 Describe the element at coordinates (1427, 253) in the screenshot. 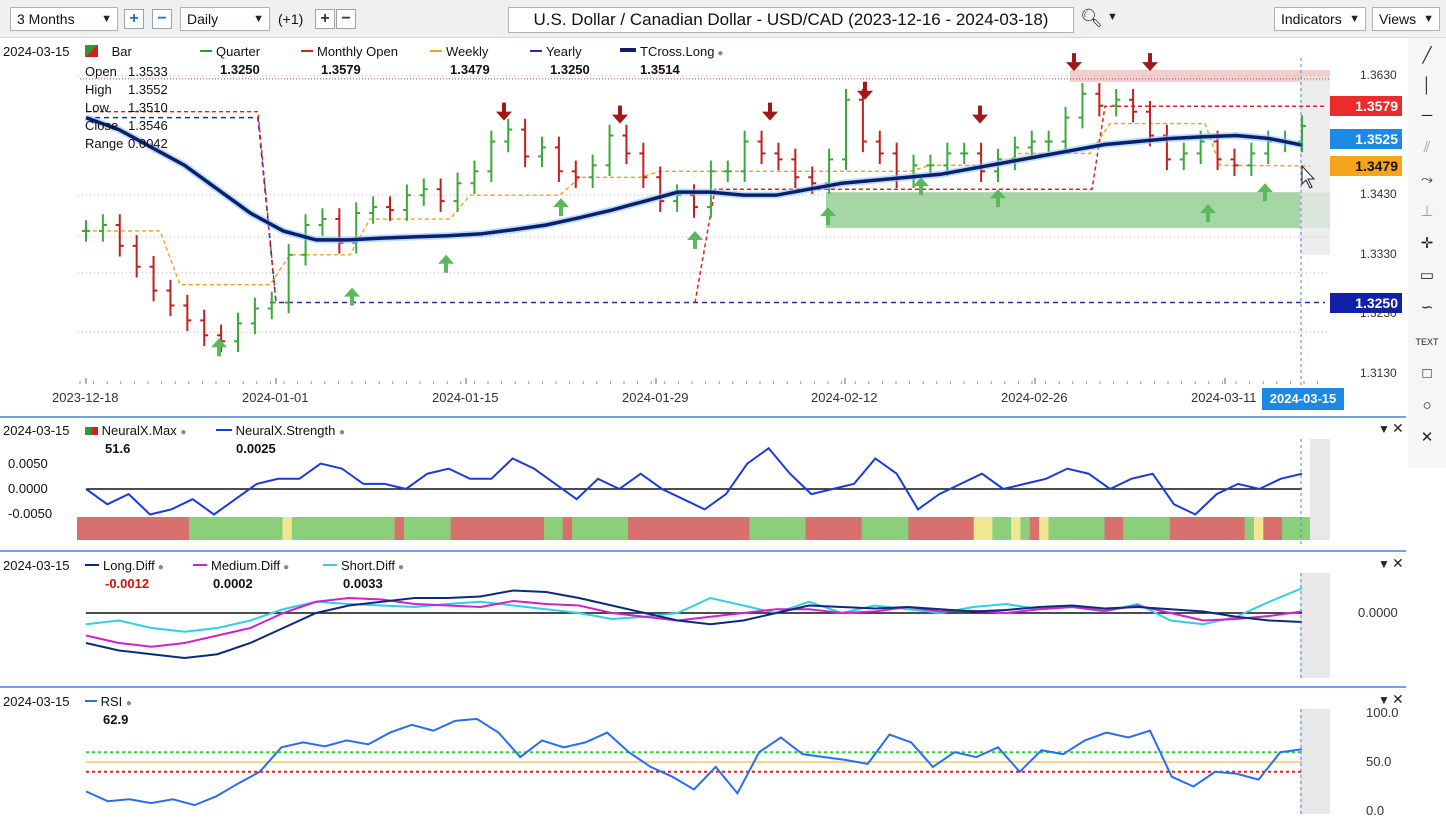

I see `drawing-toolbar: ╱ │ ─ ⫽ ⤳ ⊥ ✛ ▭ ∽ TEXT □ ○ ✕` at that location.